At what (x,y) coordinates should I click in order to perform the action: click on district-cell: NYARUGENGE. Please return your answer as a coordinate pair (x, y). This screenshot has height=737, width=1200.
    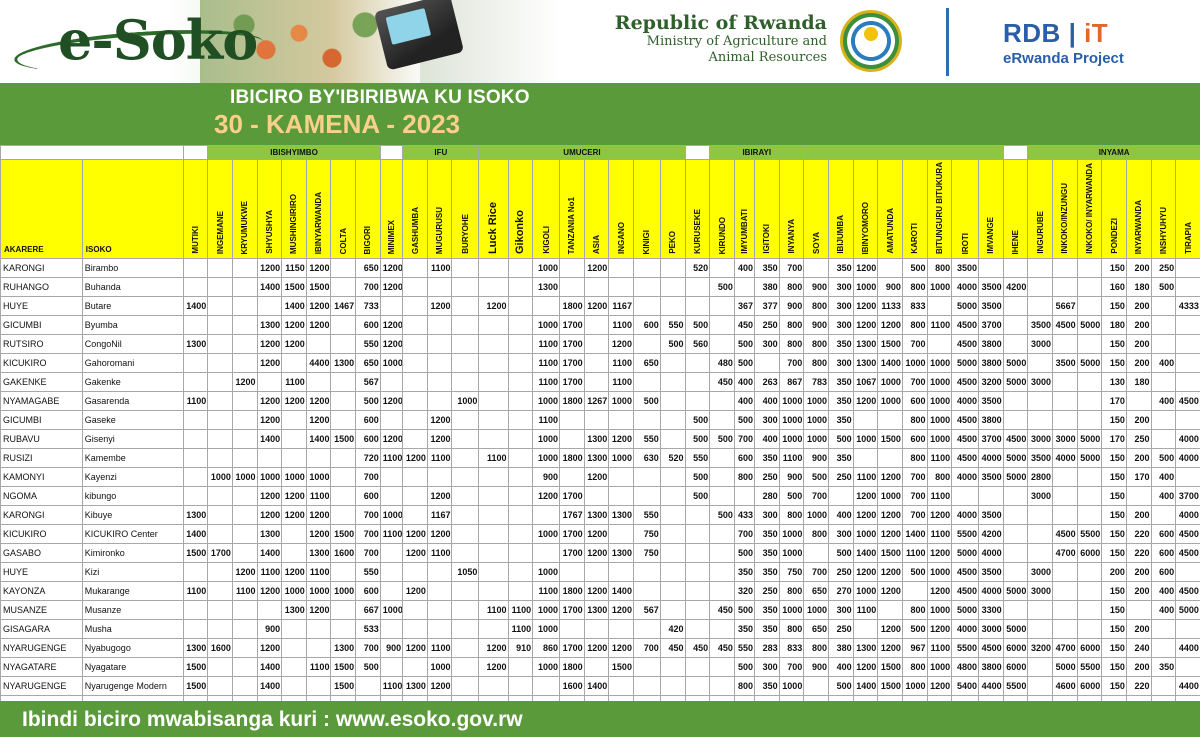
    Looking at the image, I should click on (41, 648).